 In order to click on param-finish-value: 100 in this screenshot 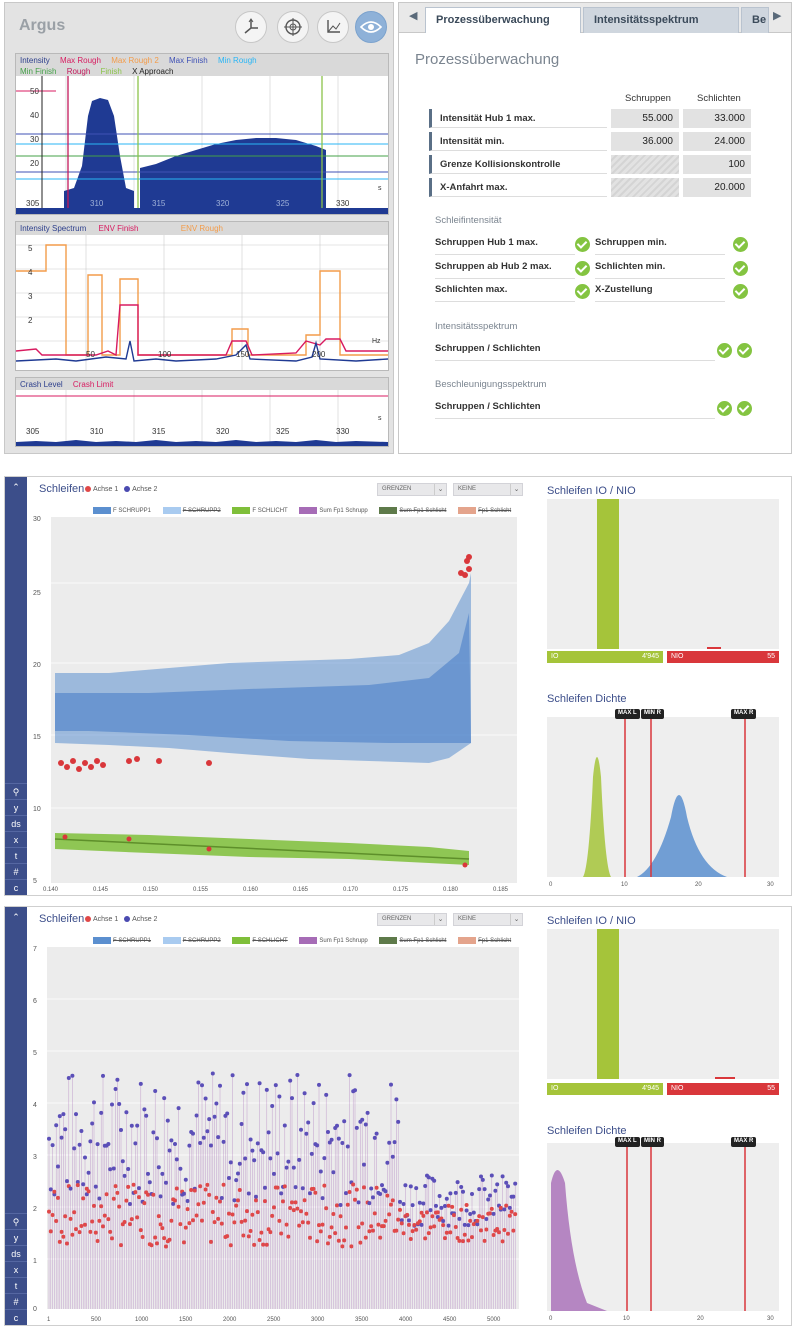, I will do `click(717, 164)`.